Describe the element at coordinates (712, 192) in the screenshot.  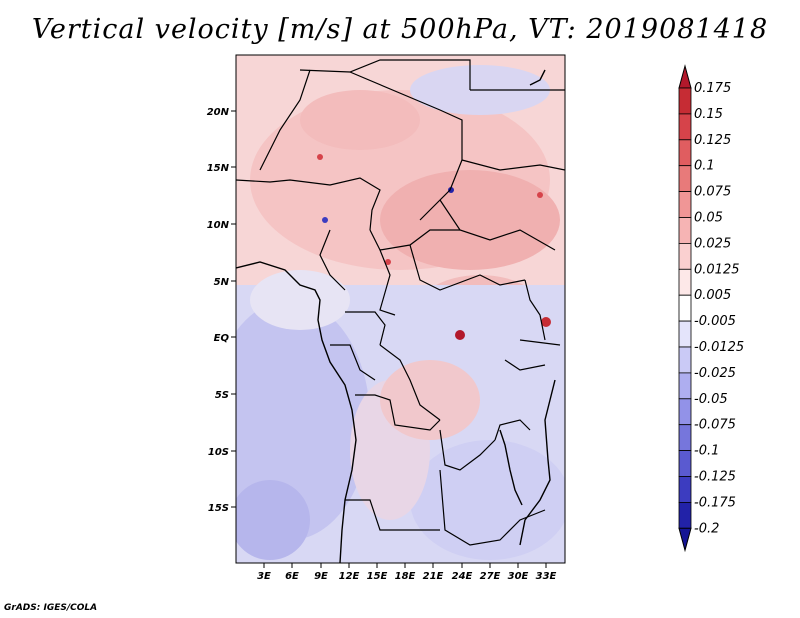
I see `colorbar-label: 0.075` at that location.